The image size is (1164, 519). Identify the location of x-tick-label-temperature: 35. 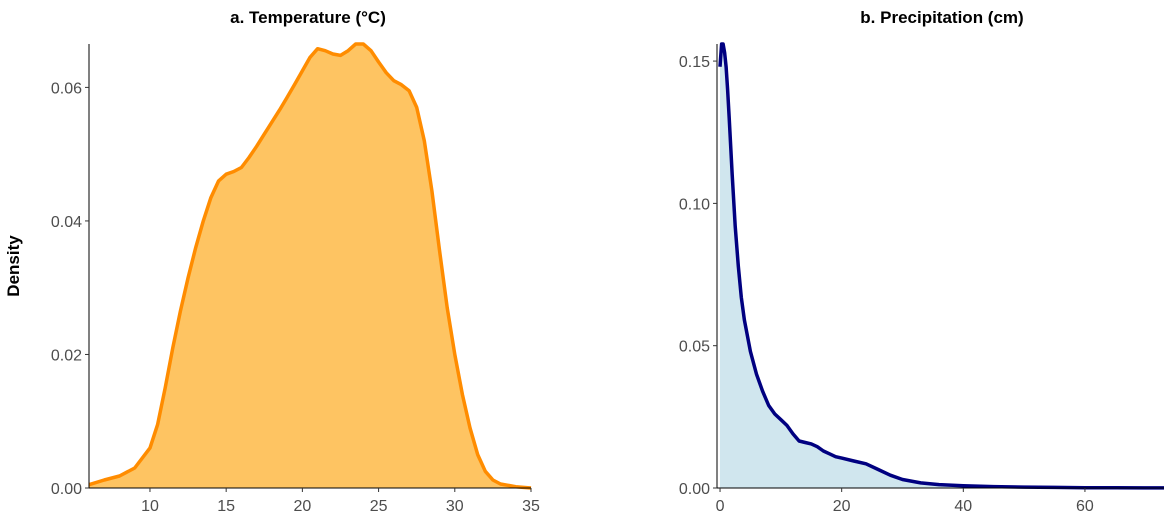
(531, 506).